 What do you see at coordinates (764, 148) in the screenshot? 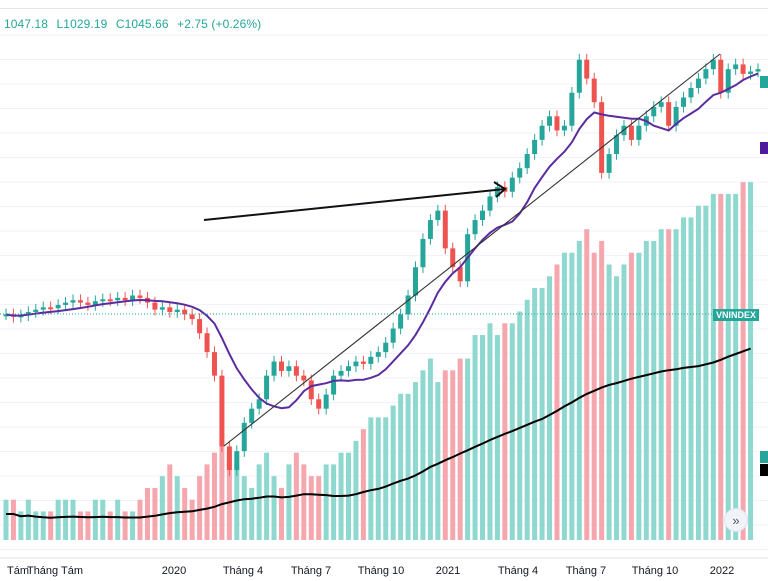
I see `right-price-marker-purple` at bounding box center [764, 148].